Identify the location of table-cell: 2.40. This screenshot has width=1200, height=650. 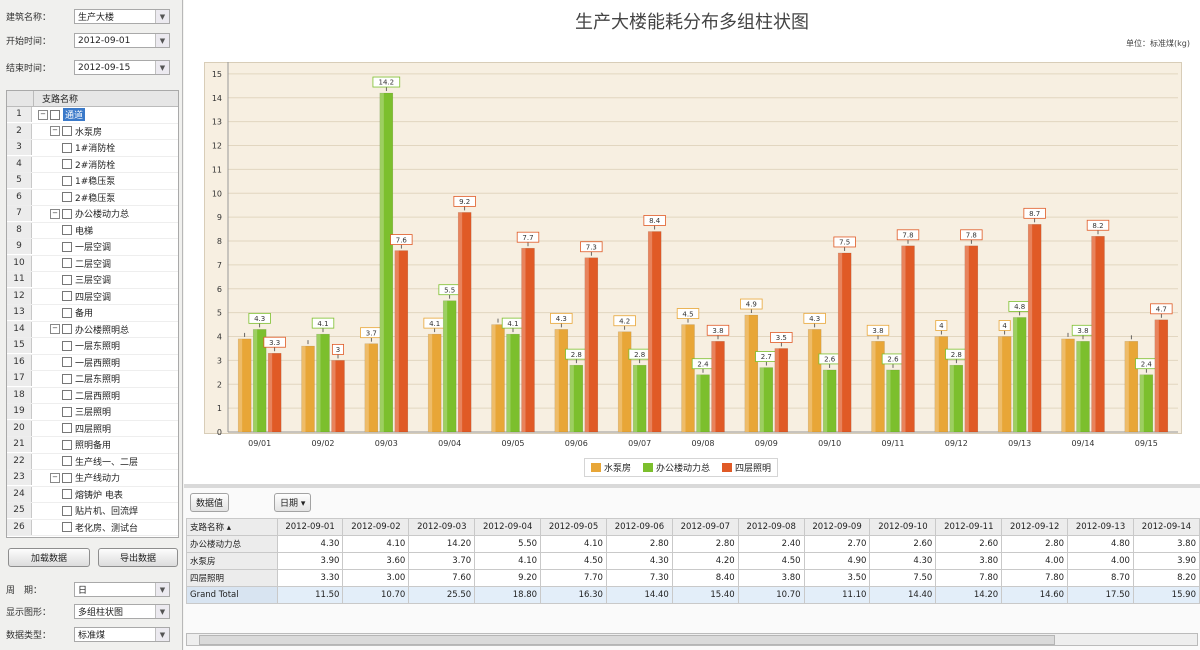
(771, 544).